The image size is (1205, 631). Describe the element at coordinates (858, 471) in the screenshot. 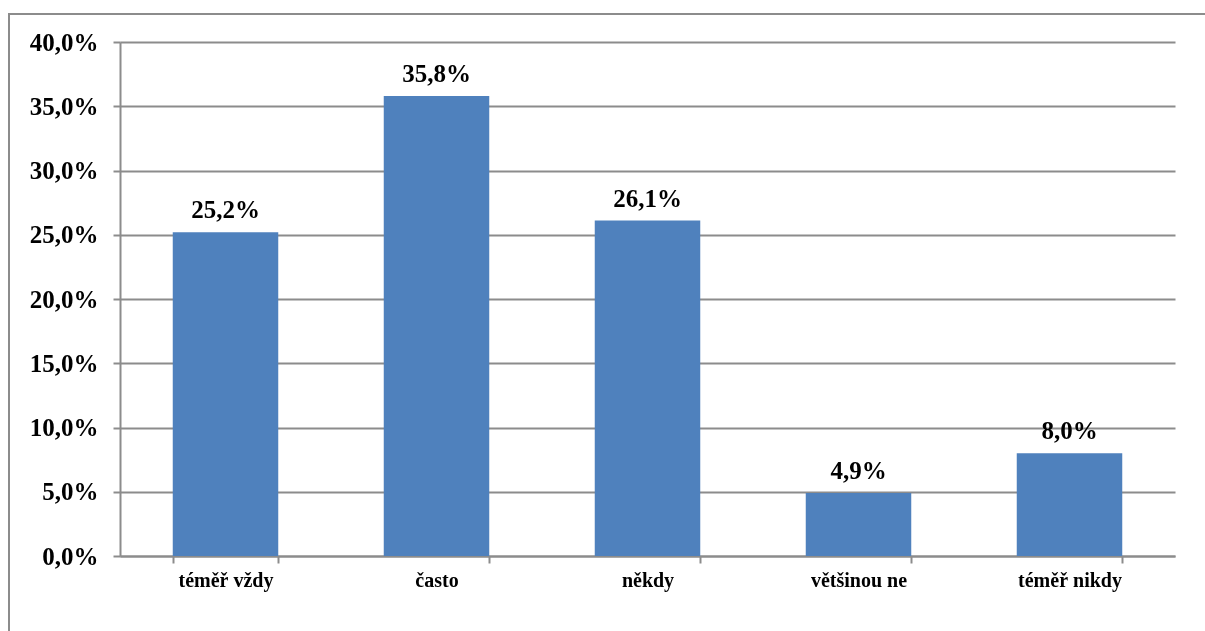

I see `data-label: 4,9%` at that location.